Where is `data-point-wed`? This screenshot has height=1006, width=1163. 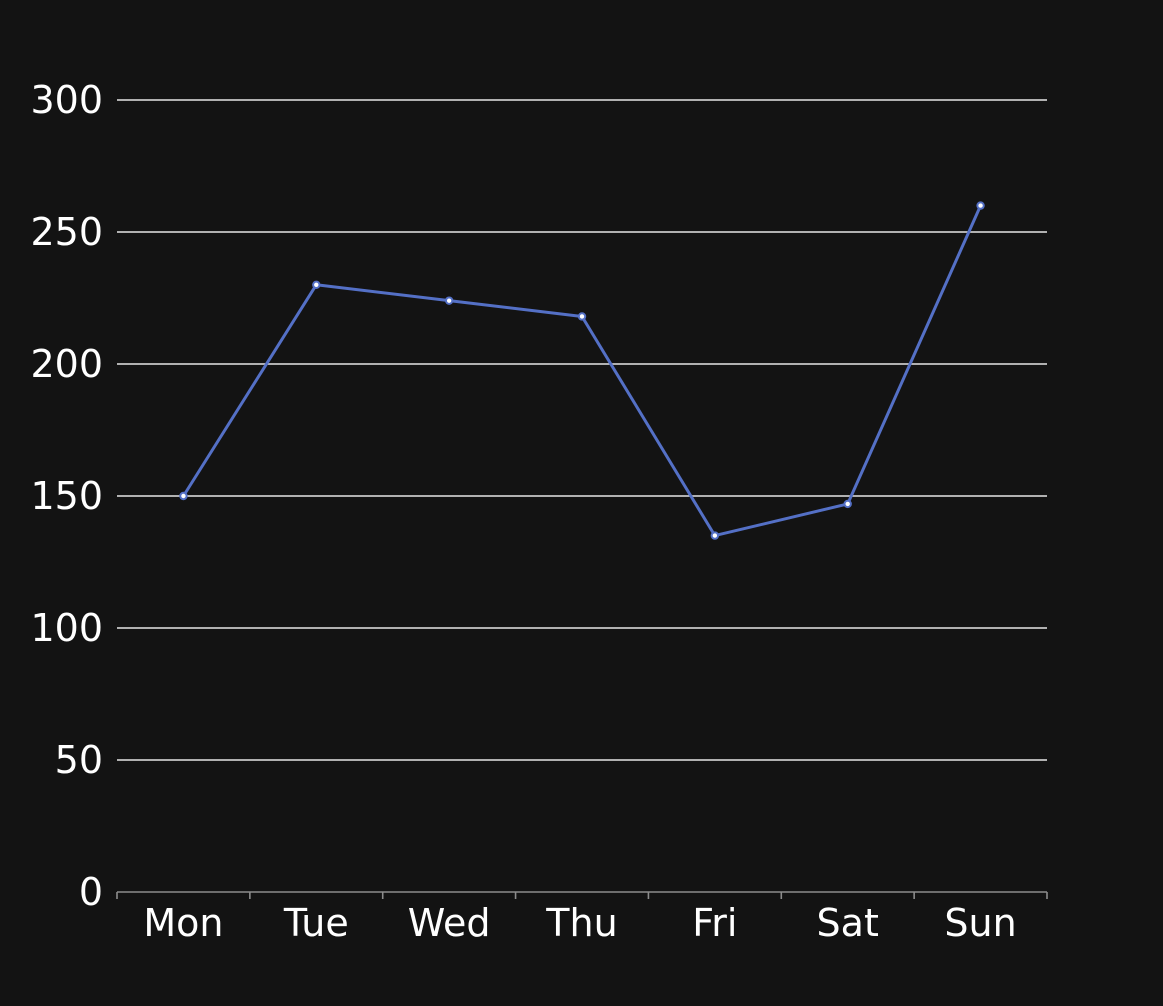 data-point-wed is located at coordinates (449, 300).